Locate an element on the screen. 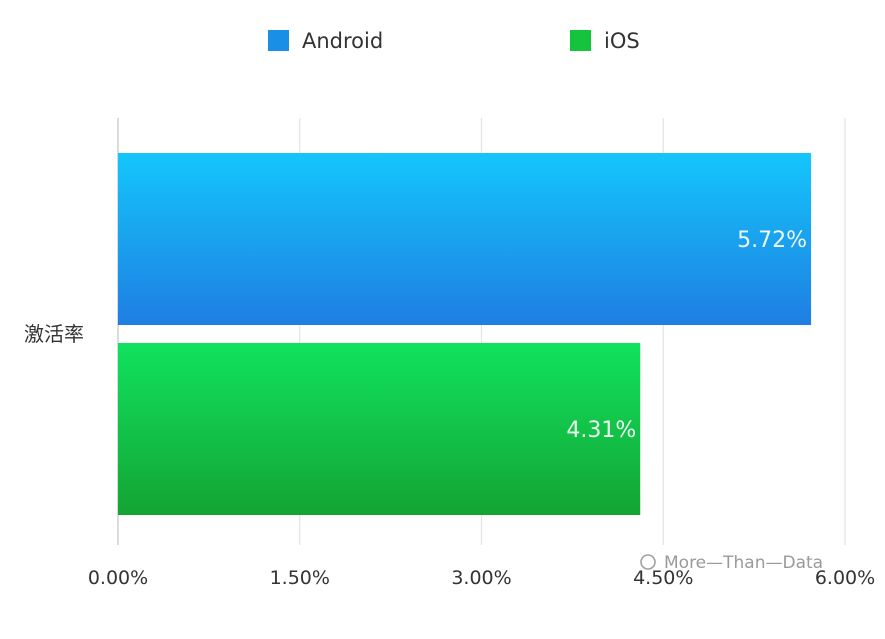 This screenshot has width=885, height=639. x-tick-label-4: 6.00% is located at coordinates (845, 578).